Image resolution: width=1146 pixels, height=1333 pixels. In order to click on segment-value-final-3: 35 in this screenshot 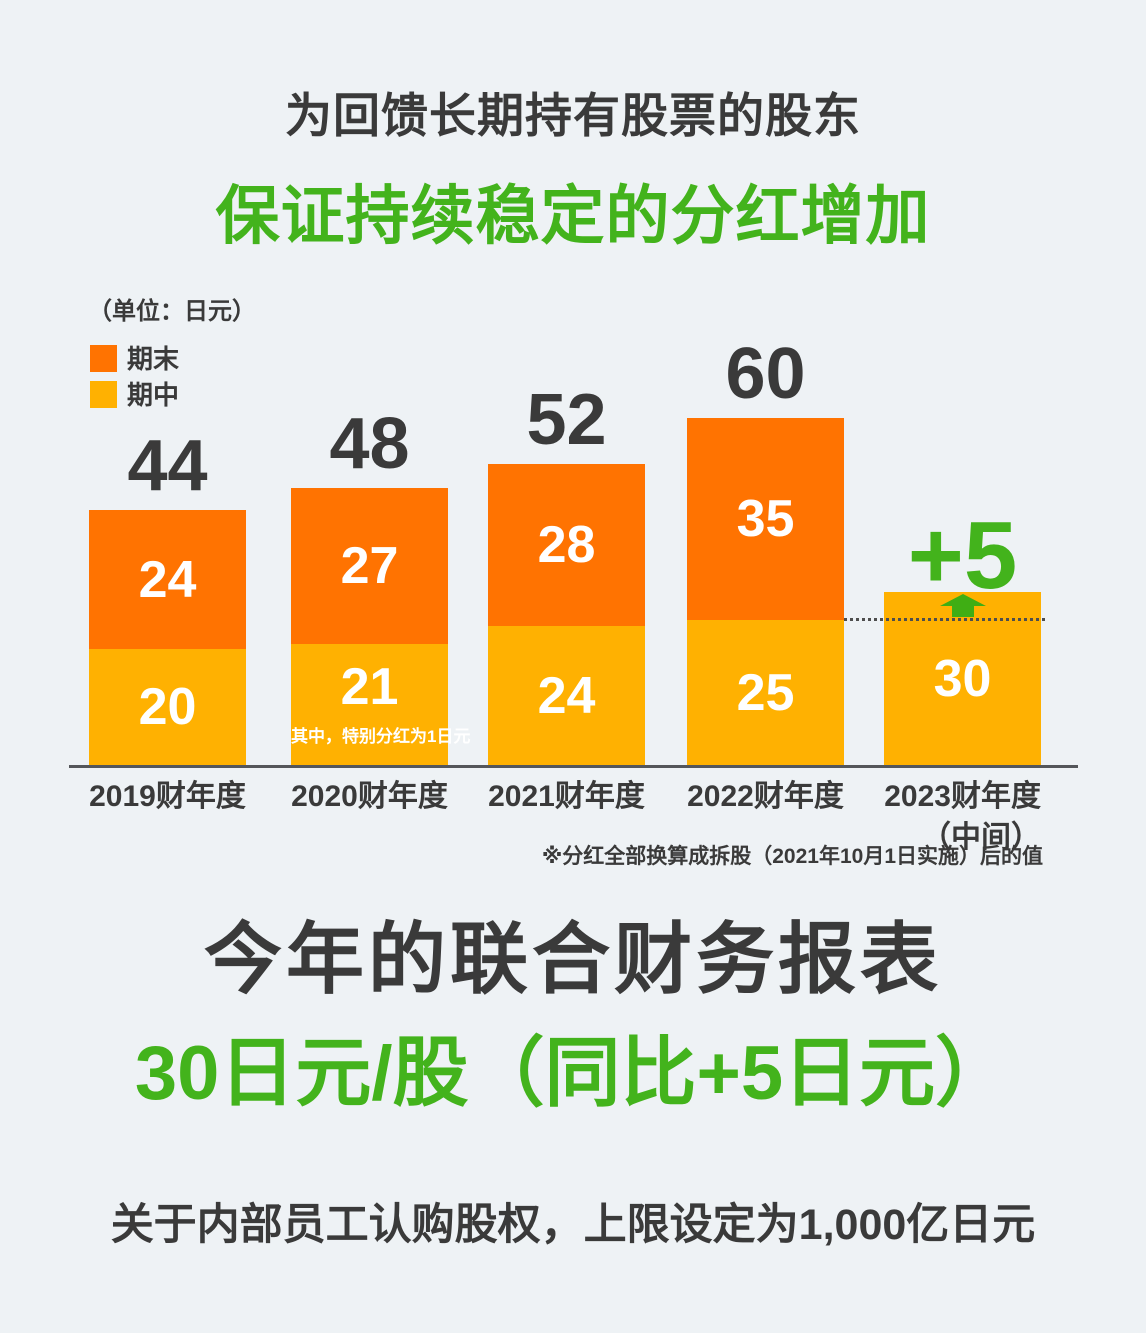, I will do `click(765, 519)`.